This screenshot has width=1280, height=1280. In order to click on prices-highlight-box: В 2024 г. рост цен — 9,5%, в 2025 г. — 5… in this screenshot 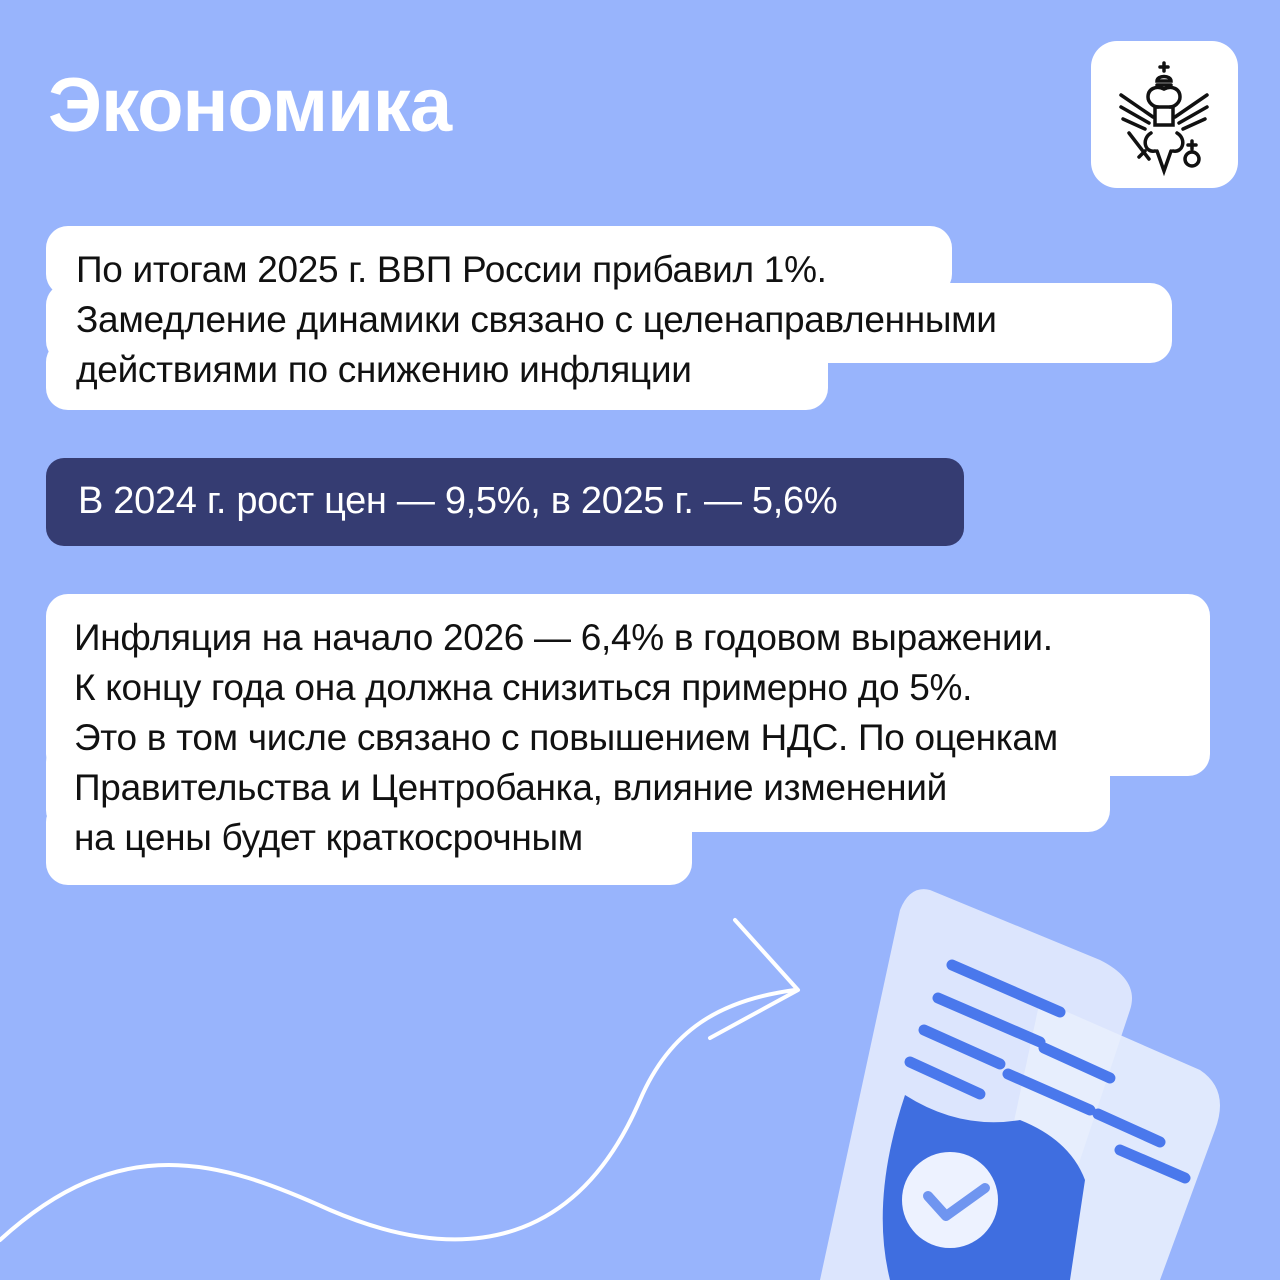, I will do `click(505, 502)`.